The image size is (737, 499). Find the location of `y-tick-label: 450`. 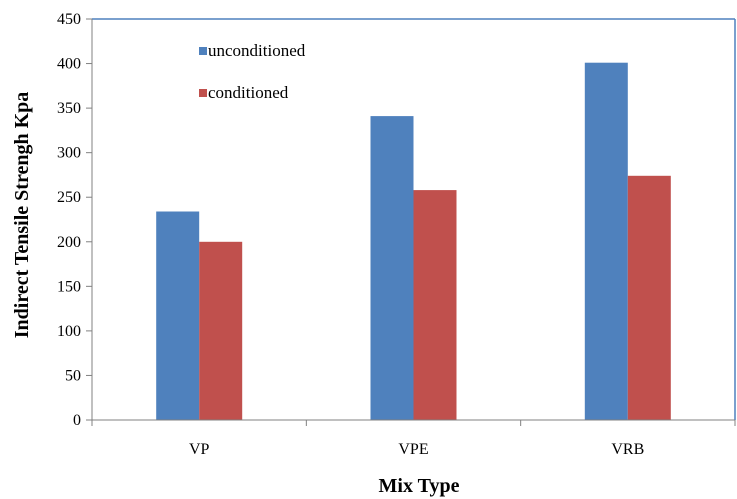

y-tick-label: 450 is located at coordinates (69, 19).